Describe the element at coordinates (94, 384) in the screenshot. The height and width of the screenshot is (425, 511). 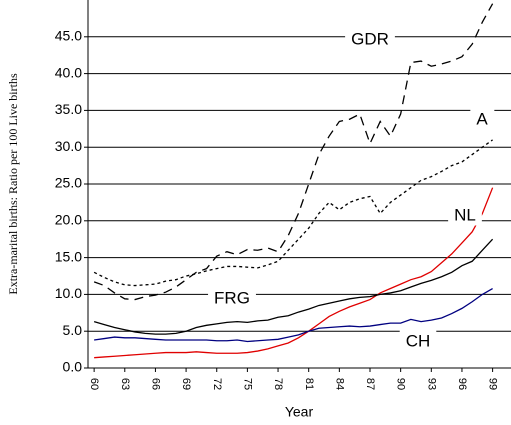
I see `x-tick-label: 60` at that location.